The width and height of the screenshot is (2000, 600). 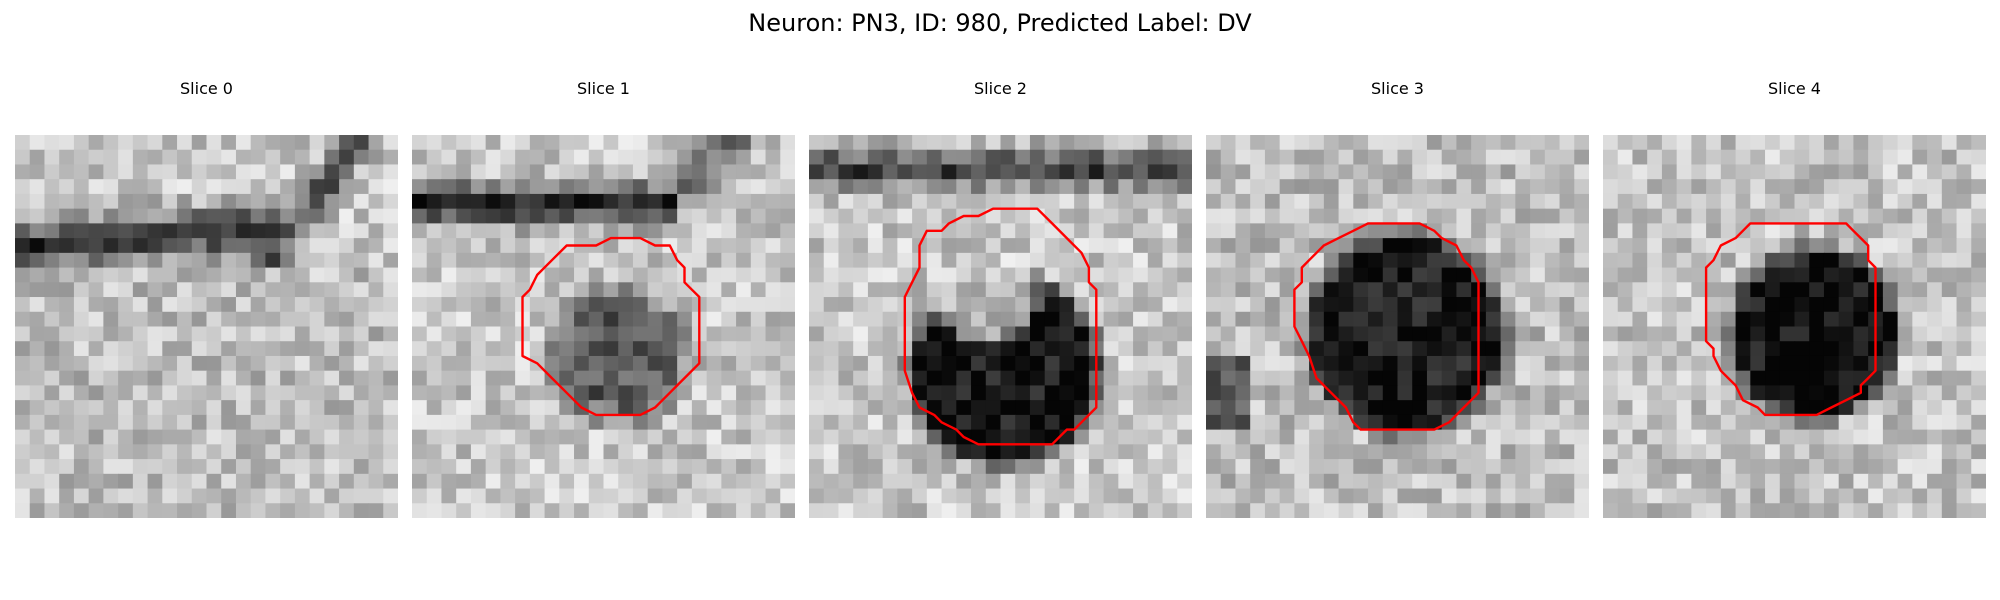 I want to click on slice-title-4: Slice 4, so click(x=1794, y=89).